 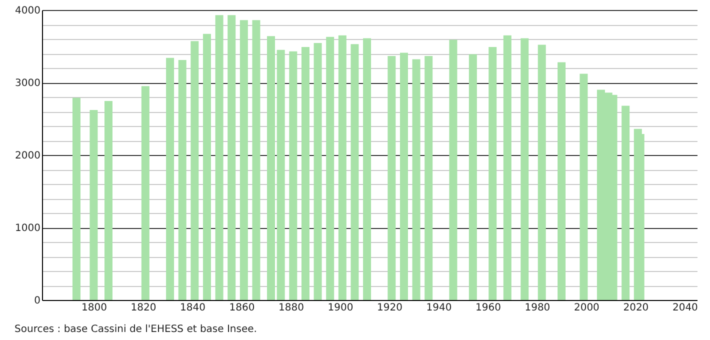 I want to click on y-tick-label: 0, so click(x=37, y=301).